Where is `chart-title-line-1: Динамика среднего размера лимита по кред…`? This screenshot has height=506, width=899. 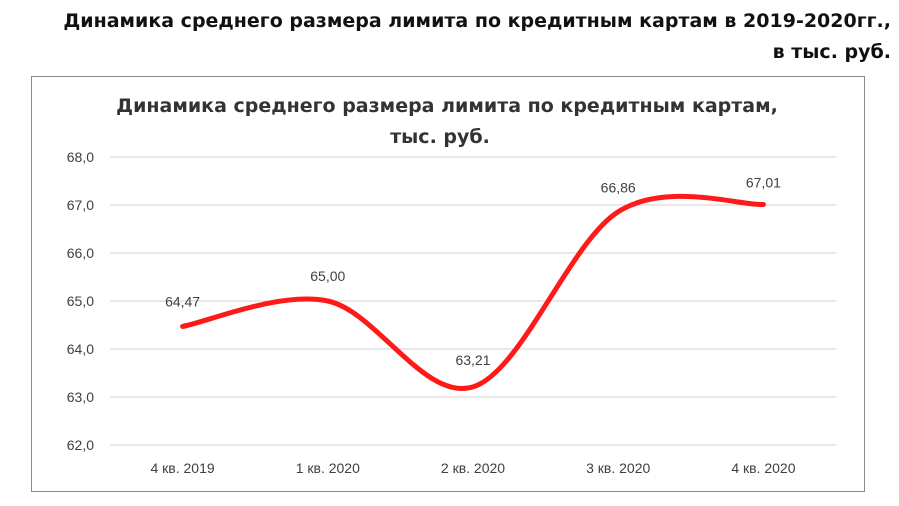 chart-title-line-1: Динамика среднего размера лимита по кред… is located at coordinates (447, 106).